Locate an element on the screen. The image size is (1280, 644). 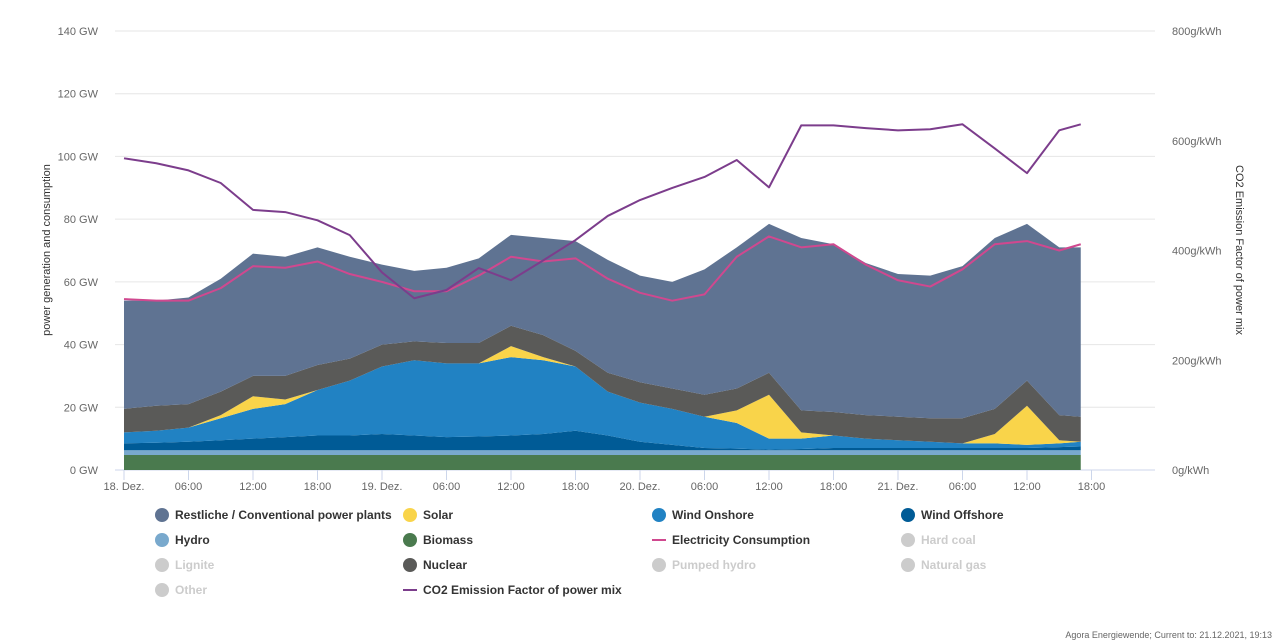
y-tick-label: 20 GW is located at coordinates (81, 408).